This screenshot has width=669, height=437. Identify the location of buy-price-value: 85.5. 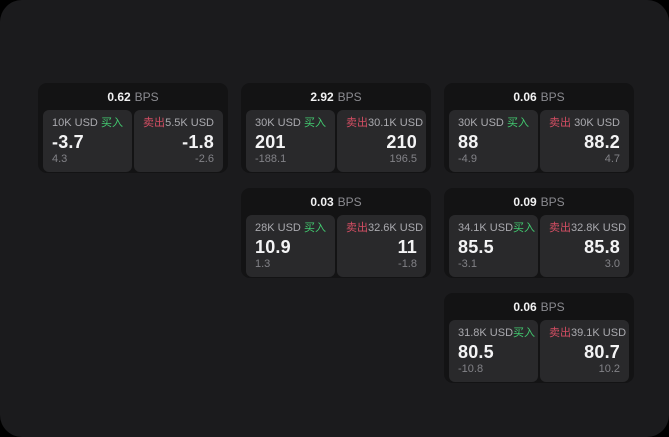
(476, 247).